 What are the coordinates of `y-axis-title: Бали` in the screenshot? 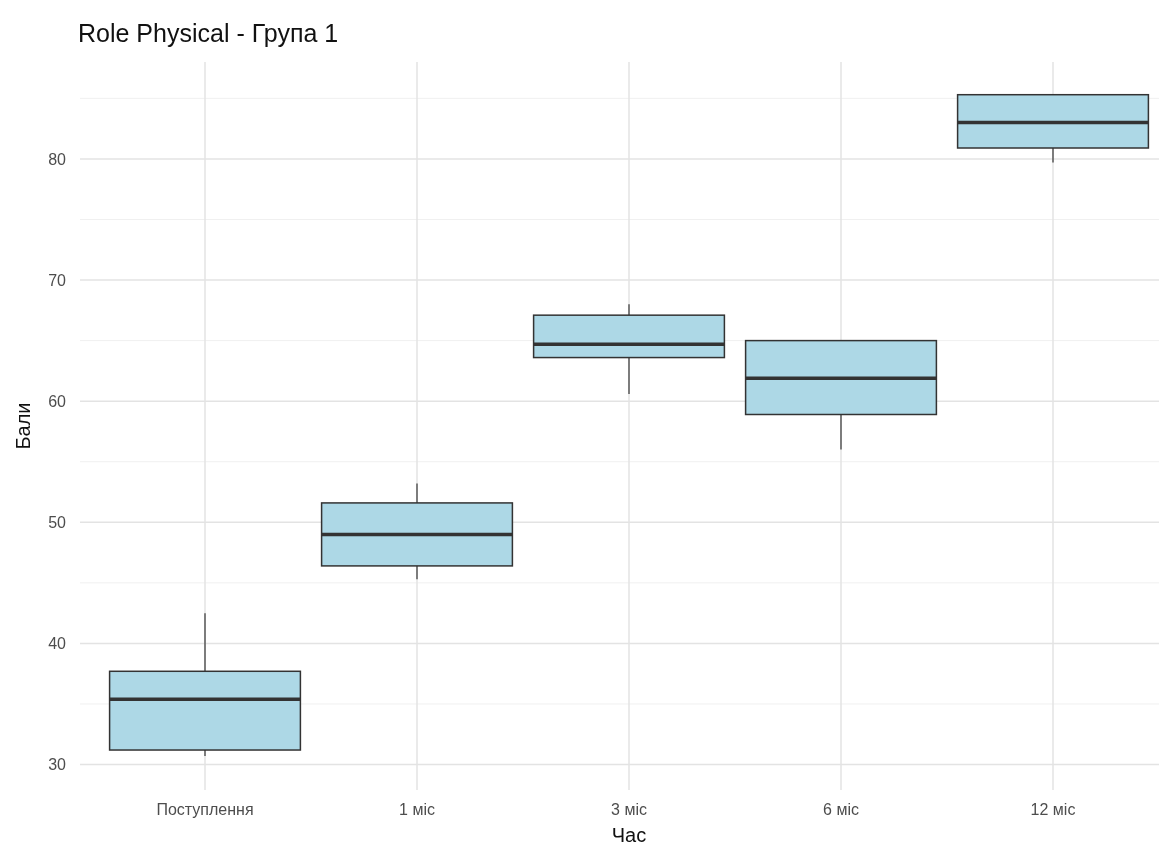 It's located at (23, 426).